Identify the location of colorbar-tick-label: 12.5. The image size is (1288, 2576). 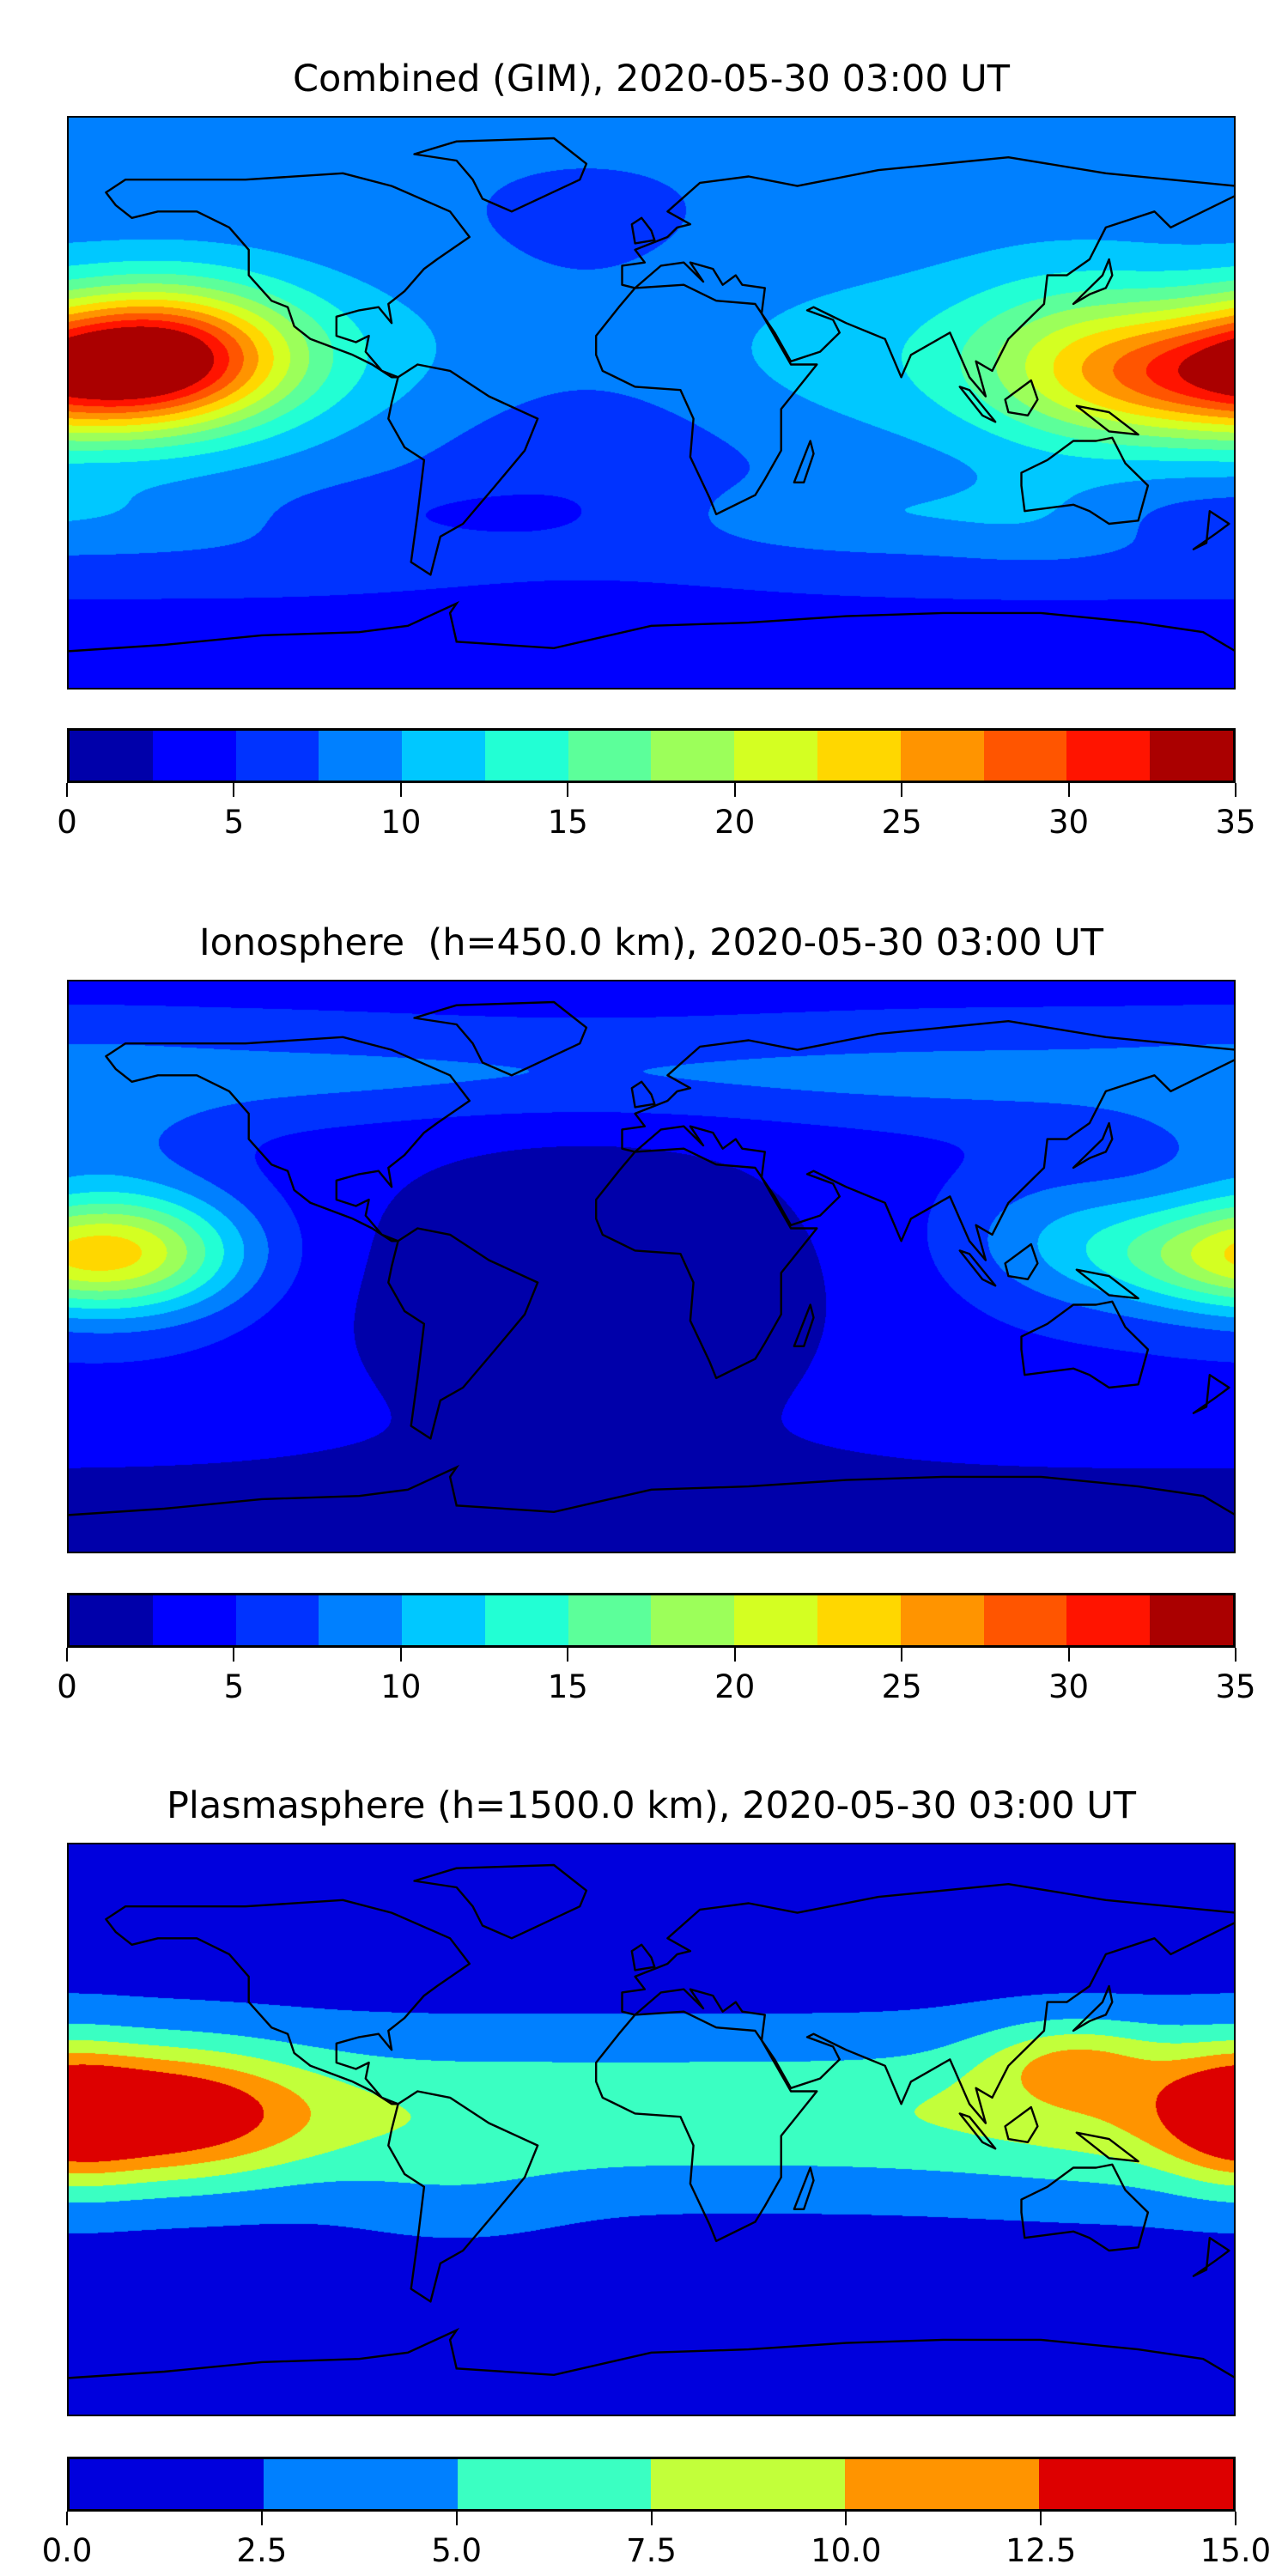
(1041, 2551).